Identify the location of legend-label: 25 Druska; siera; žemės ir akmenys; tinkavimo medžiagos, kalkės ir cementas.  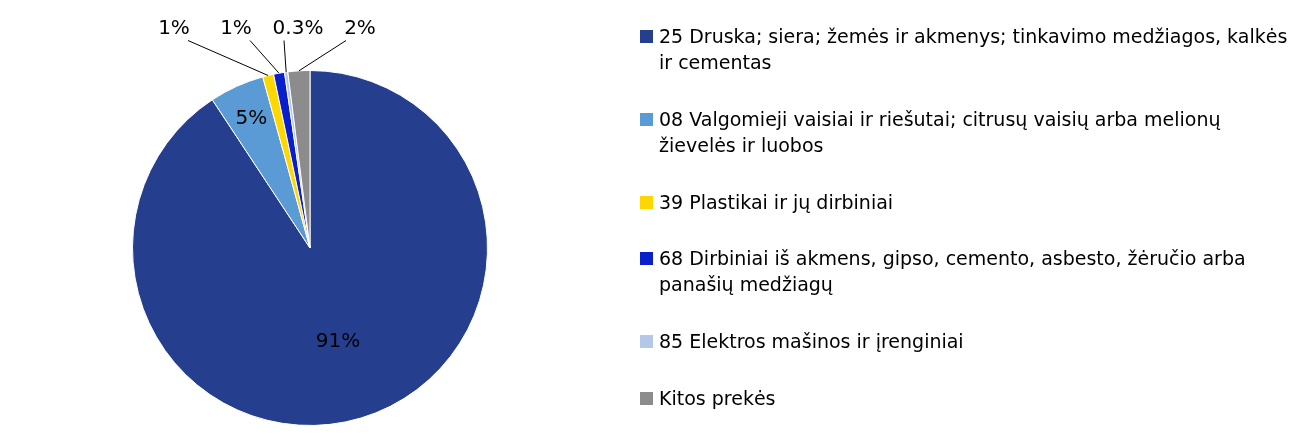
(974, 50).